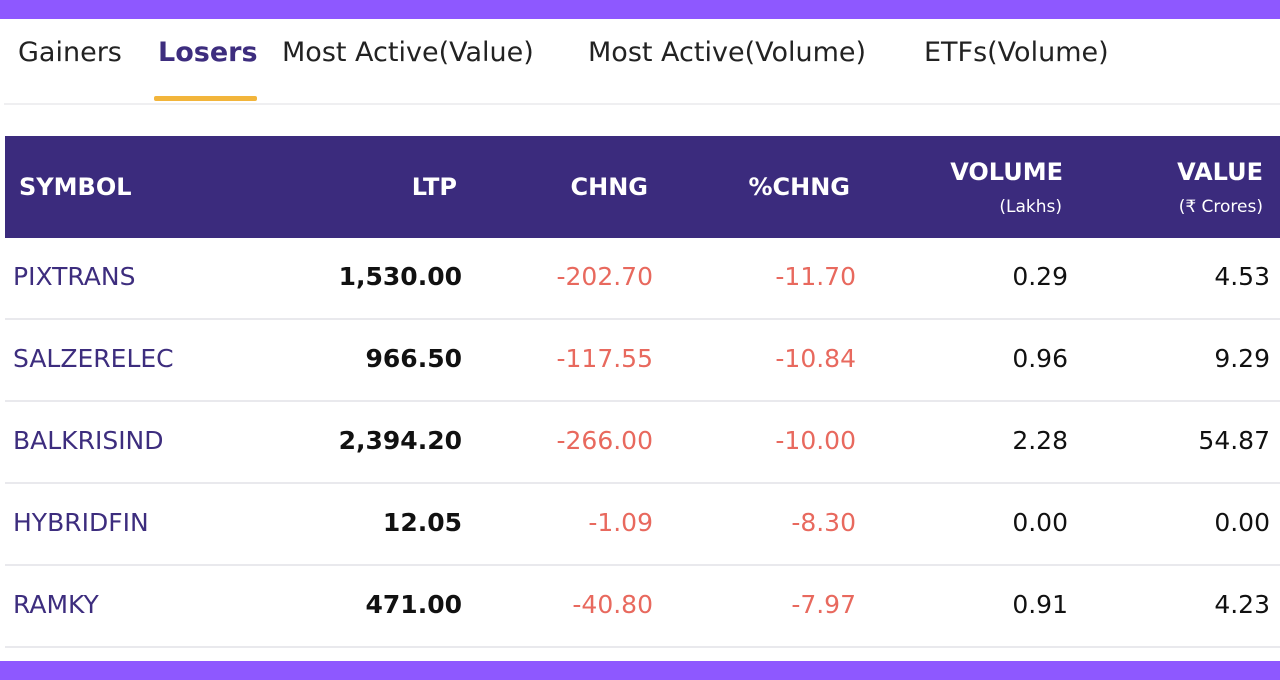 This screenshot has height=680, width=1280. What do you see at coordinates (620, 522) in the screenshot?
I see `change-value: -1.09` at bounding box center [620, 522].